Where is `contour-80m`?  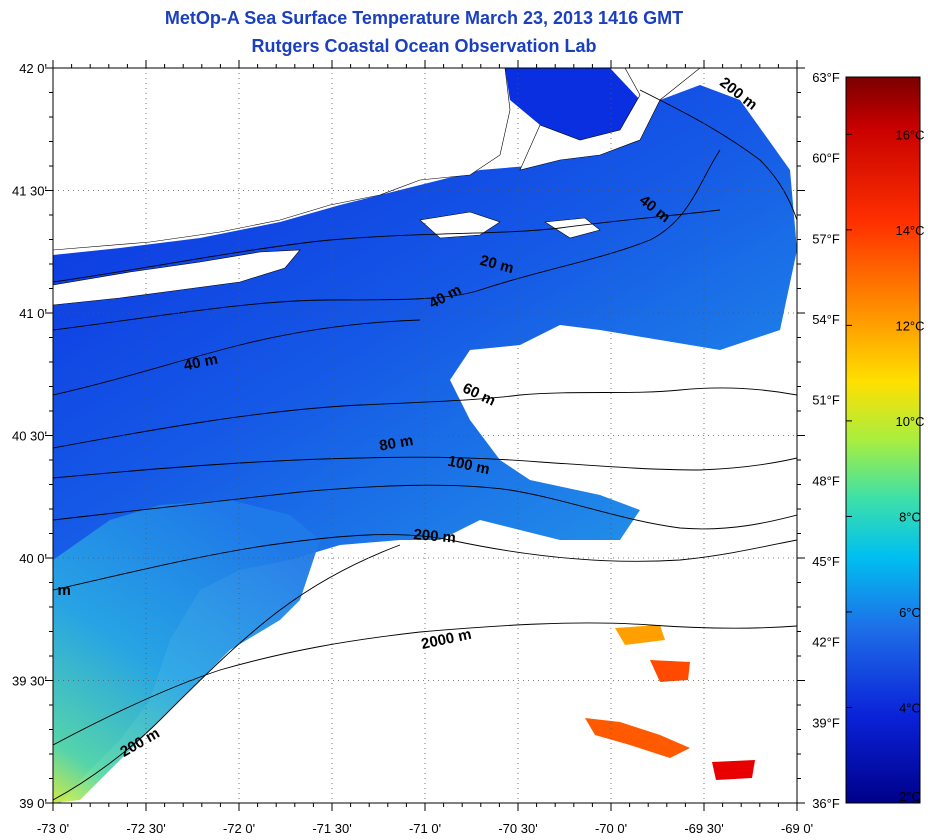
contour-80m is located at coordinates (425, 467).